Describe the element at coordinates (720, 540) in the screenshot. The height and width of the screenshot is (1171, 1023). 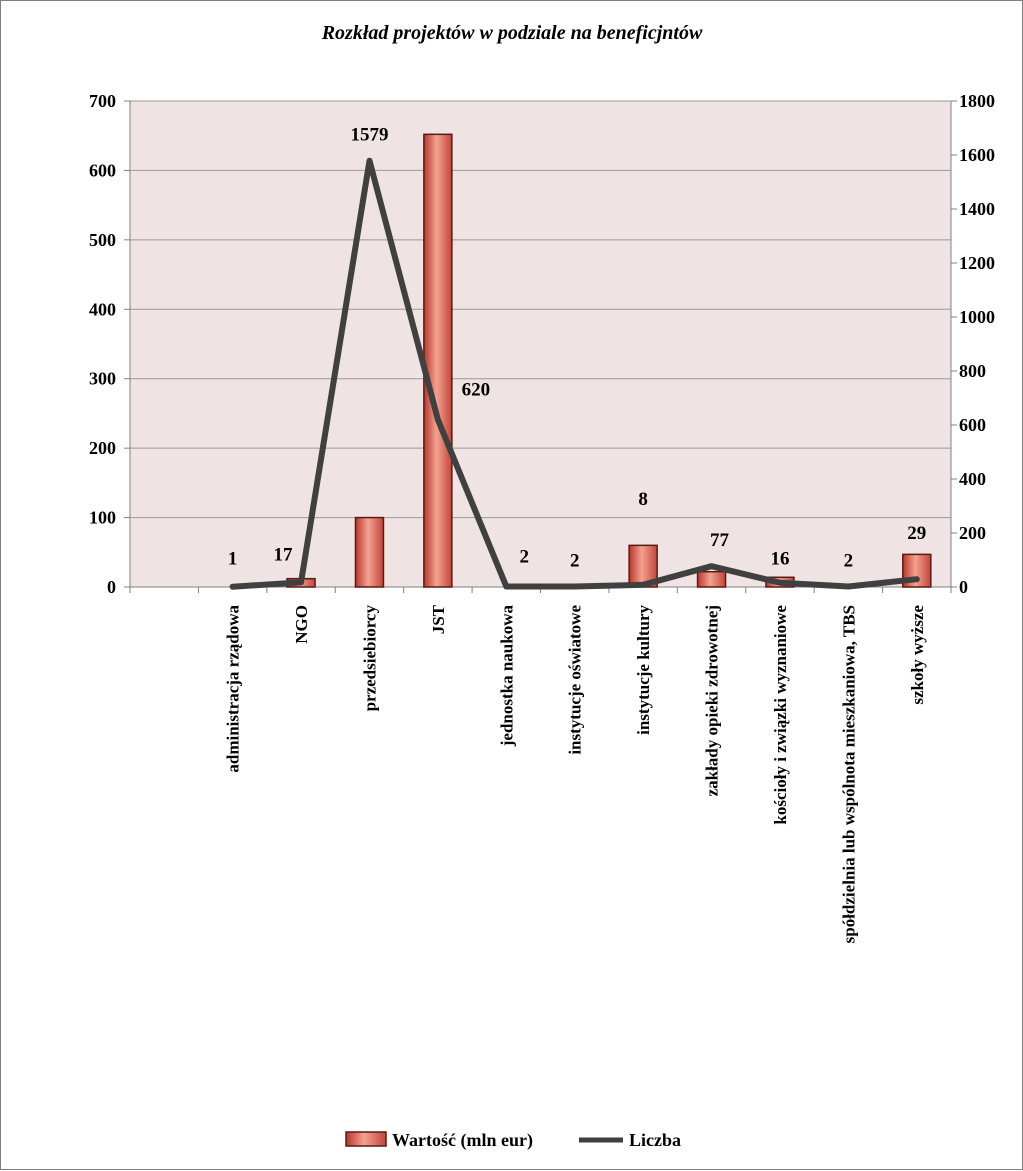
I see `data-label: 77` at that location.